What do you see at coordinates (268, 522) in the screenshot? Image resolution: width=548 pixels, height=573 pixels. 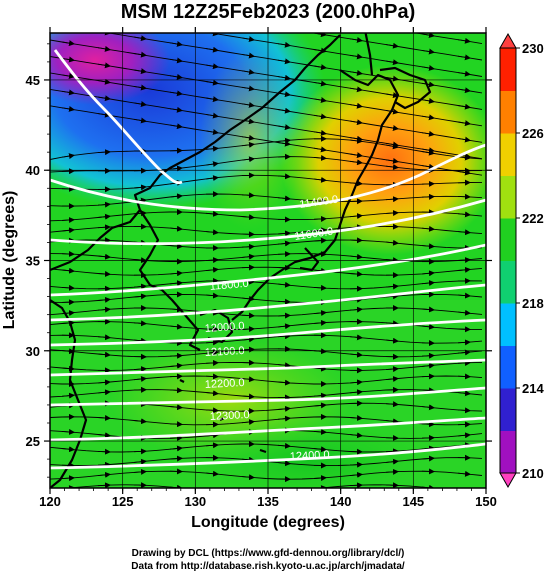 I see `x-axis-label: Longitude (degrees)` at bounding box center [268, 522].